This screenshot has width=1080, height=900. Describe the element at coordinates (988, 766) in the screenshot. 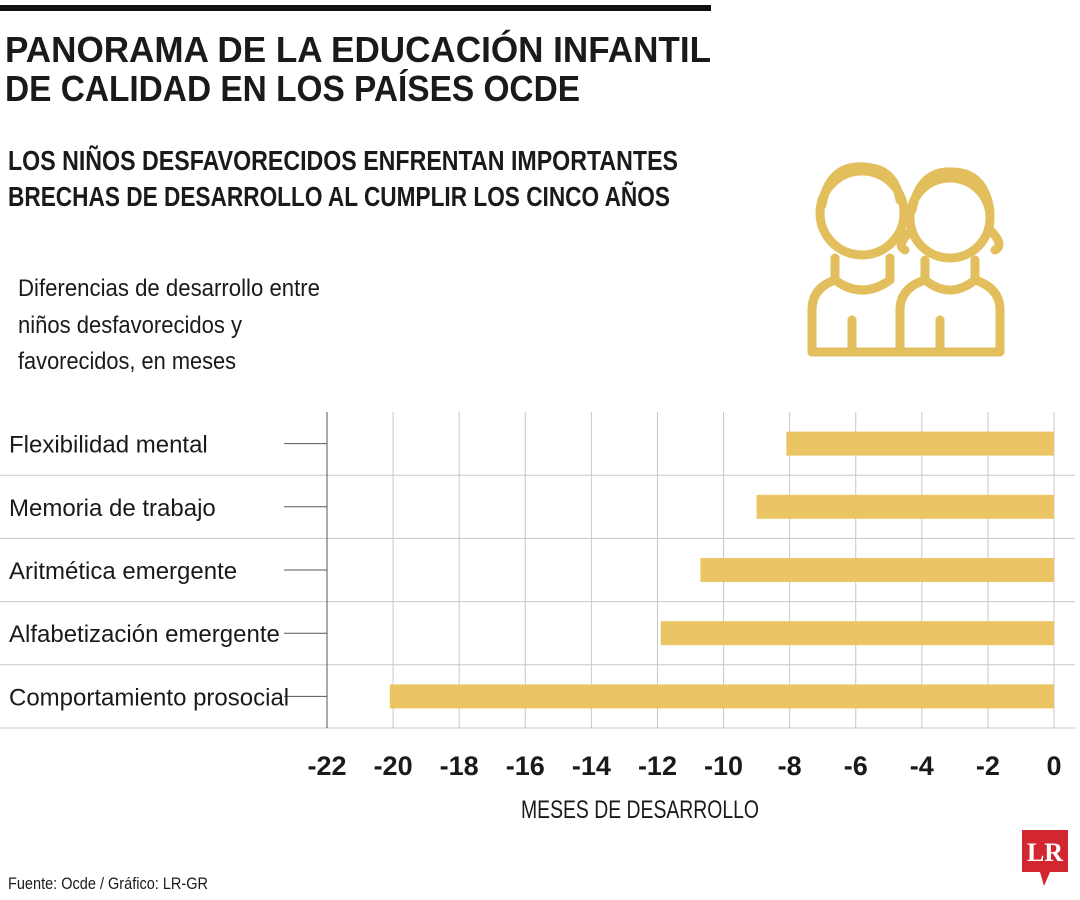

I see `x-tick-label: -2` at that location.